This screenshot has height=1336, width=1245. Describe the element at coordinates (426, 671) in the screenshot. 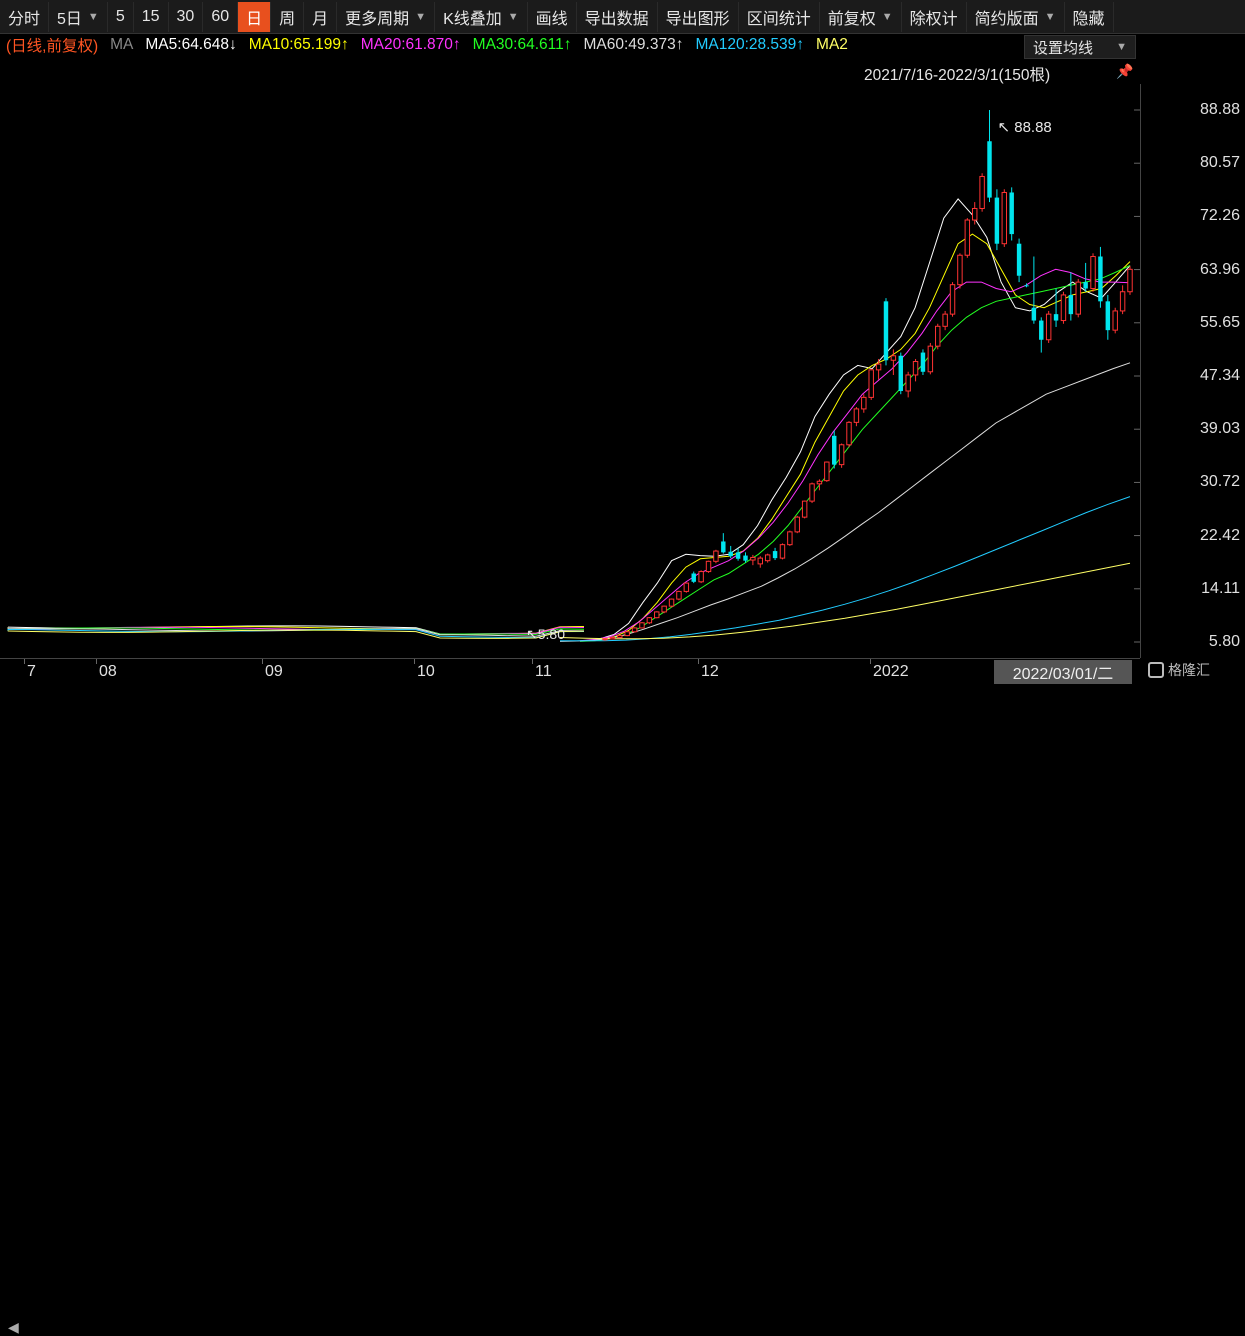

I see `date-tick-label: 10` at that location.